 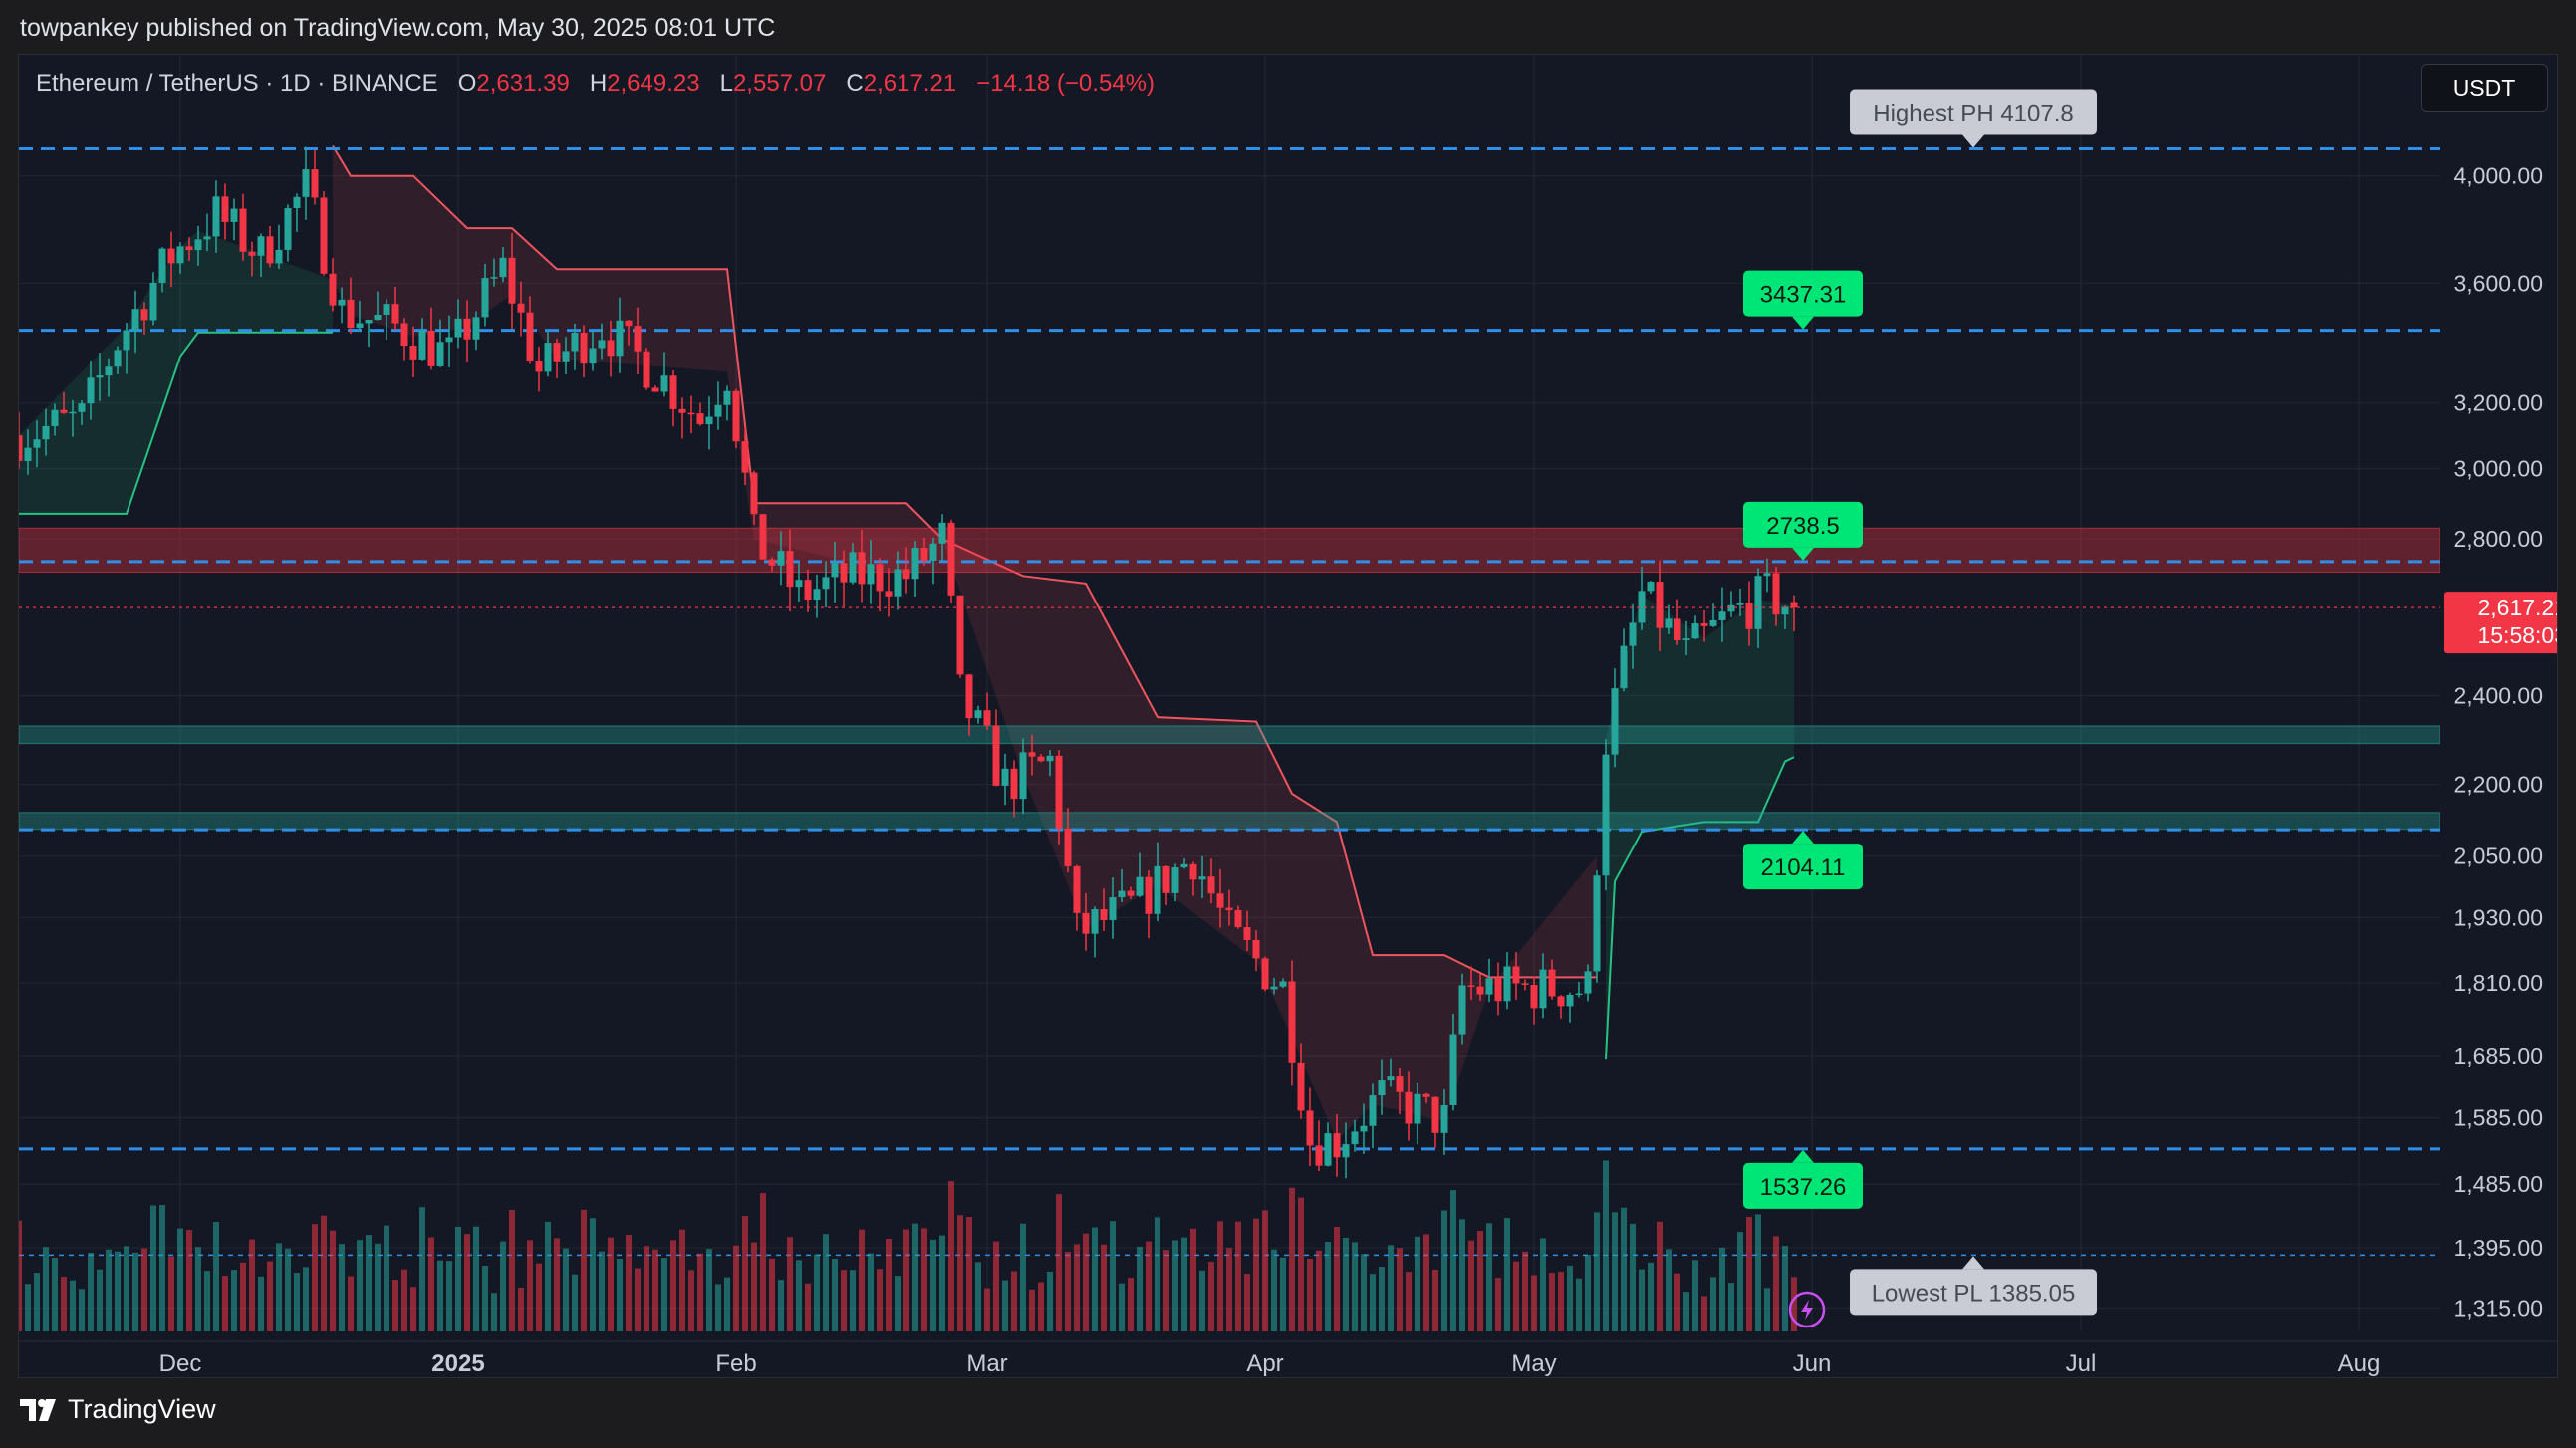 I want to click on currency-button: USDT, so click(x=2484, y=88).